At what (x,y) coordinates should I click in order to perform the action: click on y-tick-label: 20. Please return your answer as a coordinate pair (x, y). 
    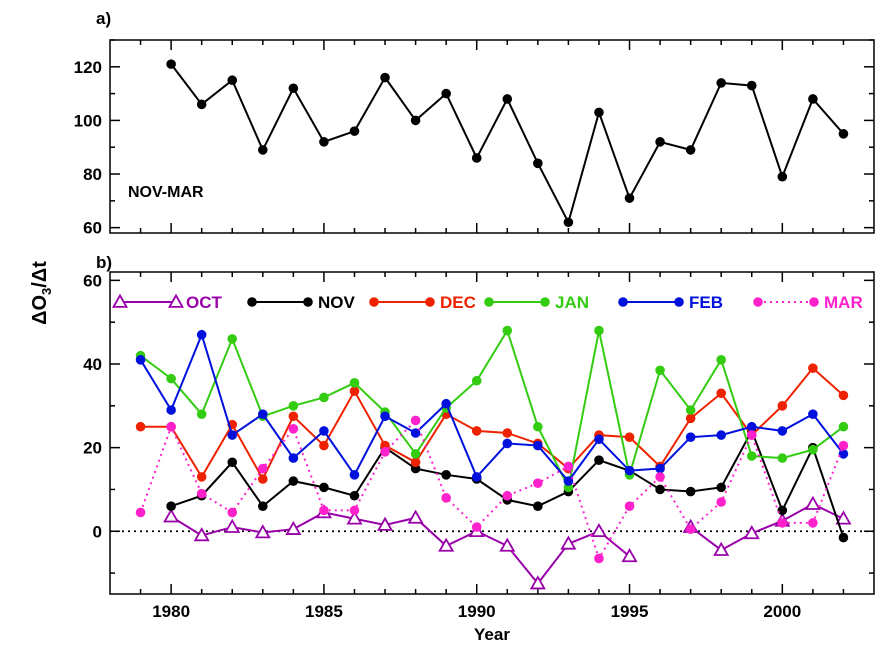
    Looking at the image, I should click on (92, 448).